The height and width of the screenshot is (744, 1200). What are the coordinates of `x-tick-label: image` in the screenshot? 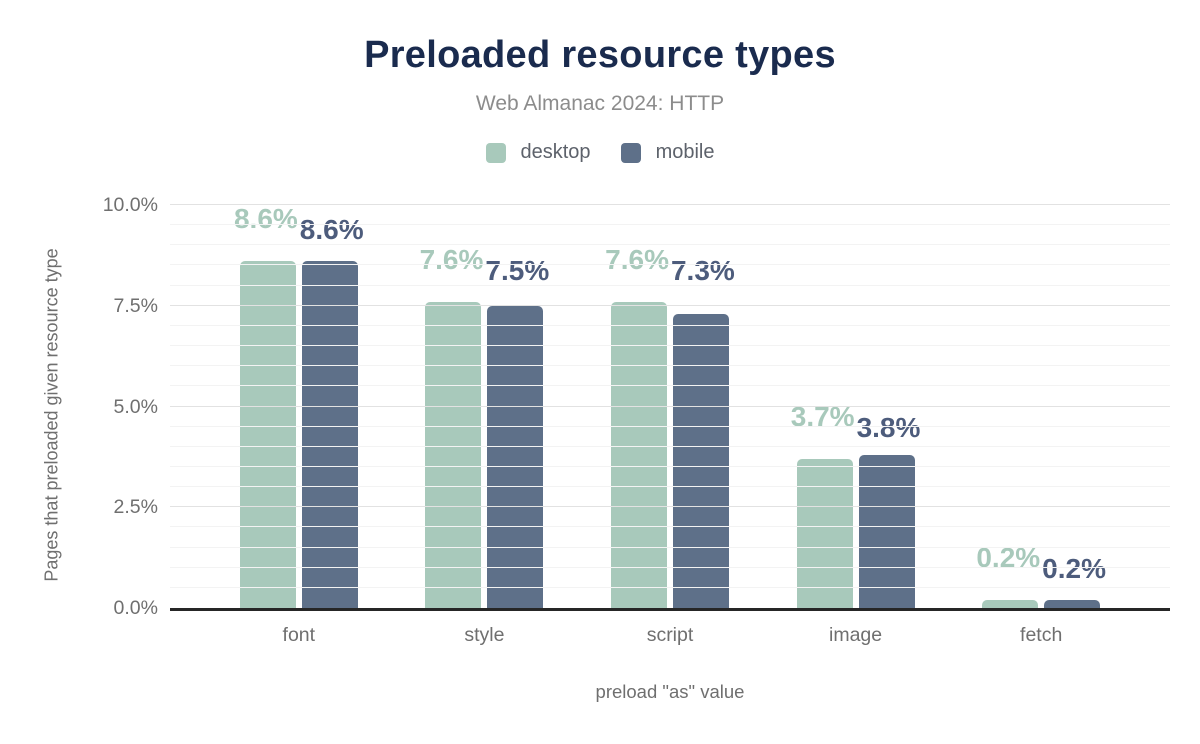 It's located at (856, 635).